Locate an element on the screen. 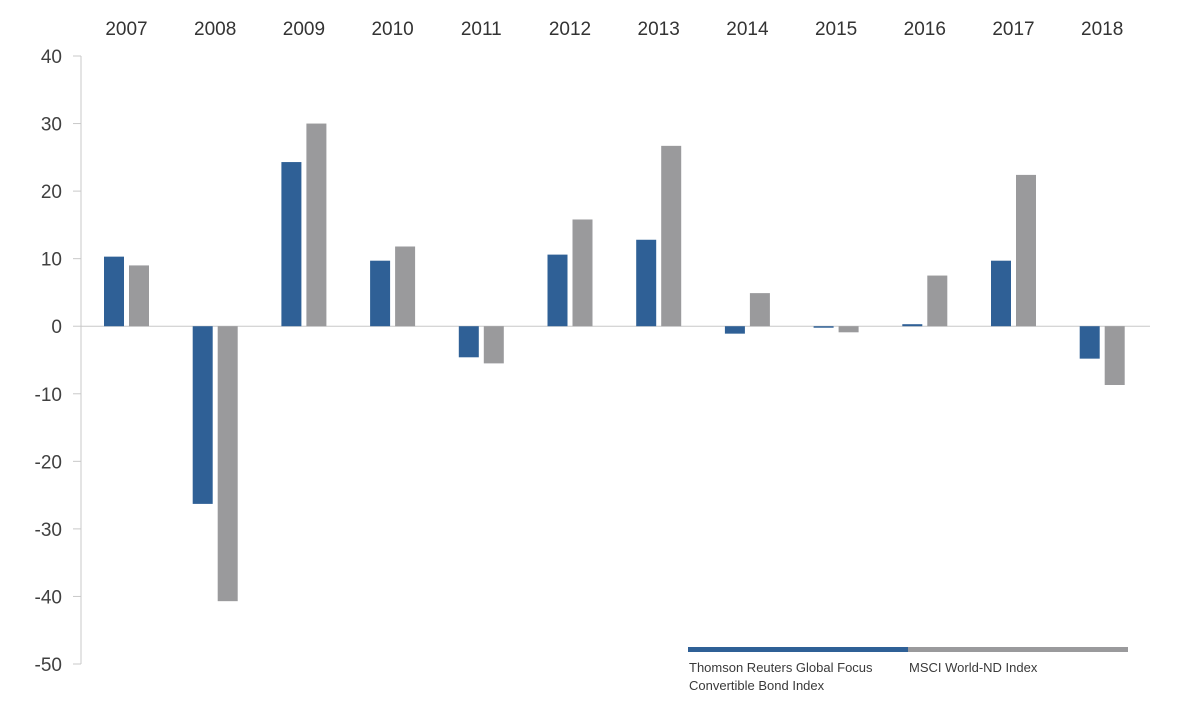 The height and width of the screenshot is (709, 1184). category-label: 2013 is located at coordinates (659, 29).